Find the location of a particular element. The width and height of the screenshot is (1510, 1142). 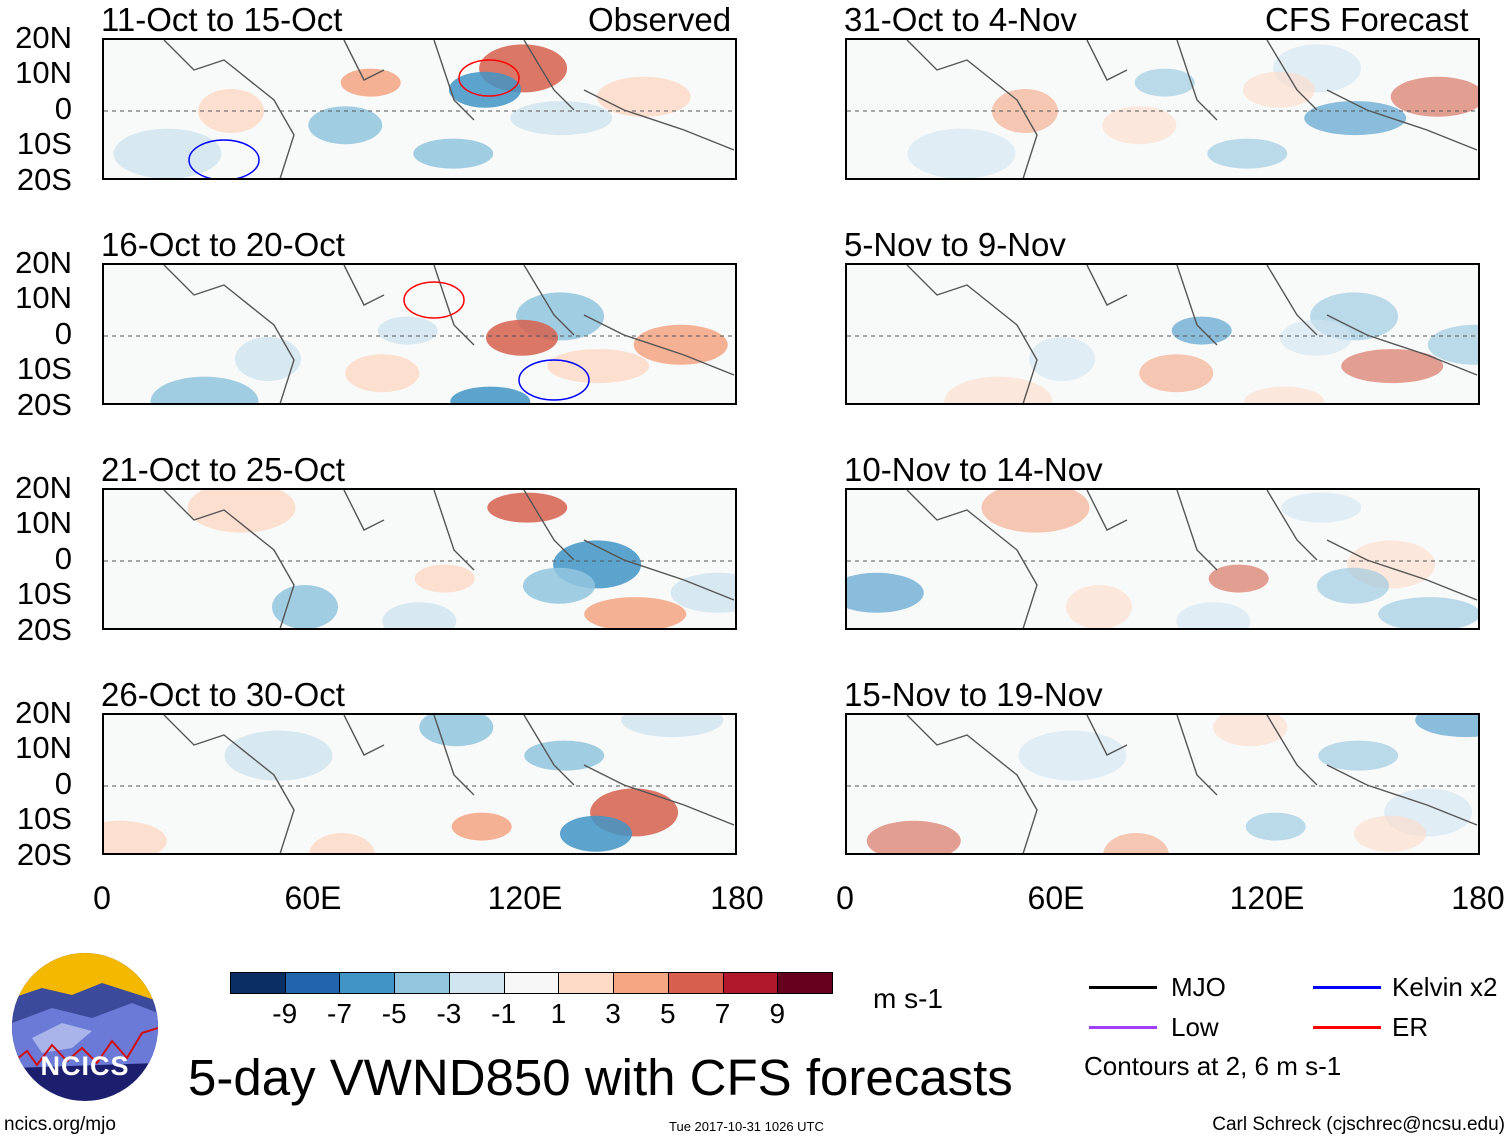

lat-tick: 20N is located at coordinates (43, 262).